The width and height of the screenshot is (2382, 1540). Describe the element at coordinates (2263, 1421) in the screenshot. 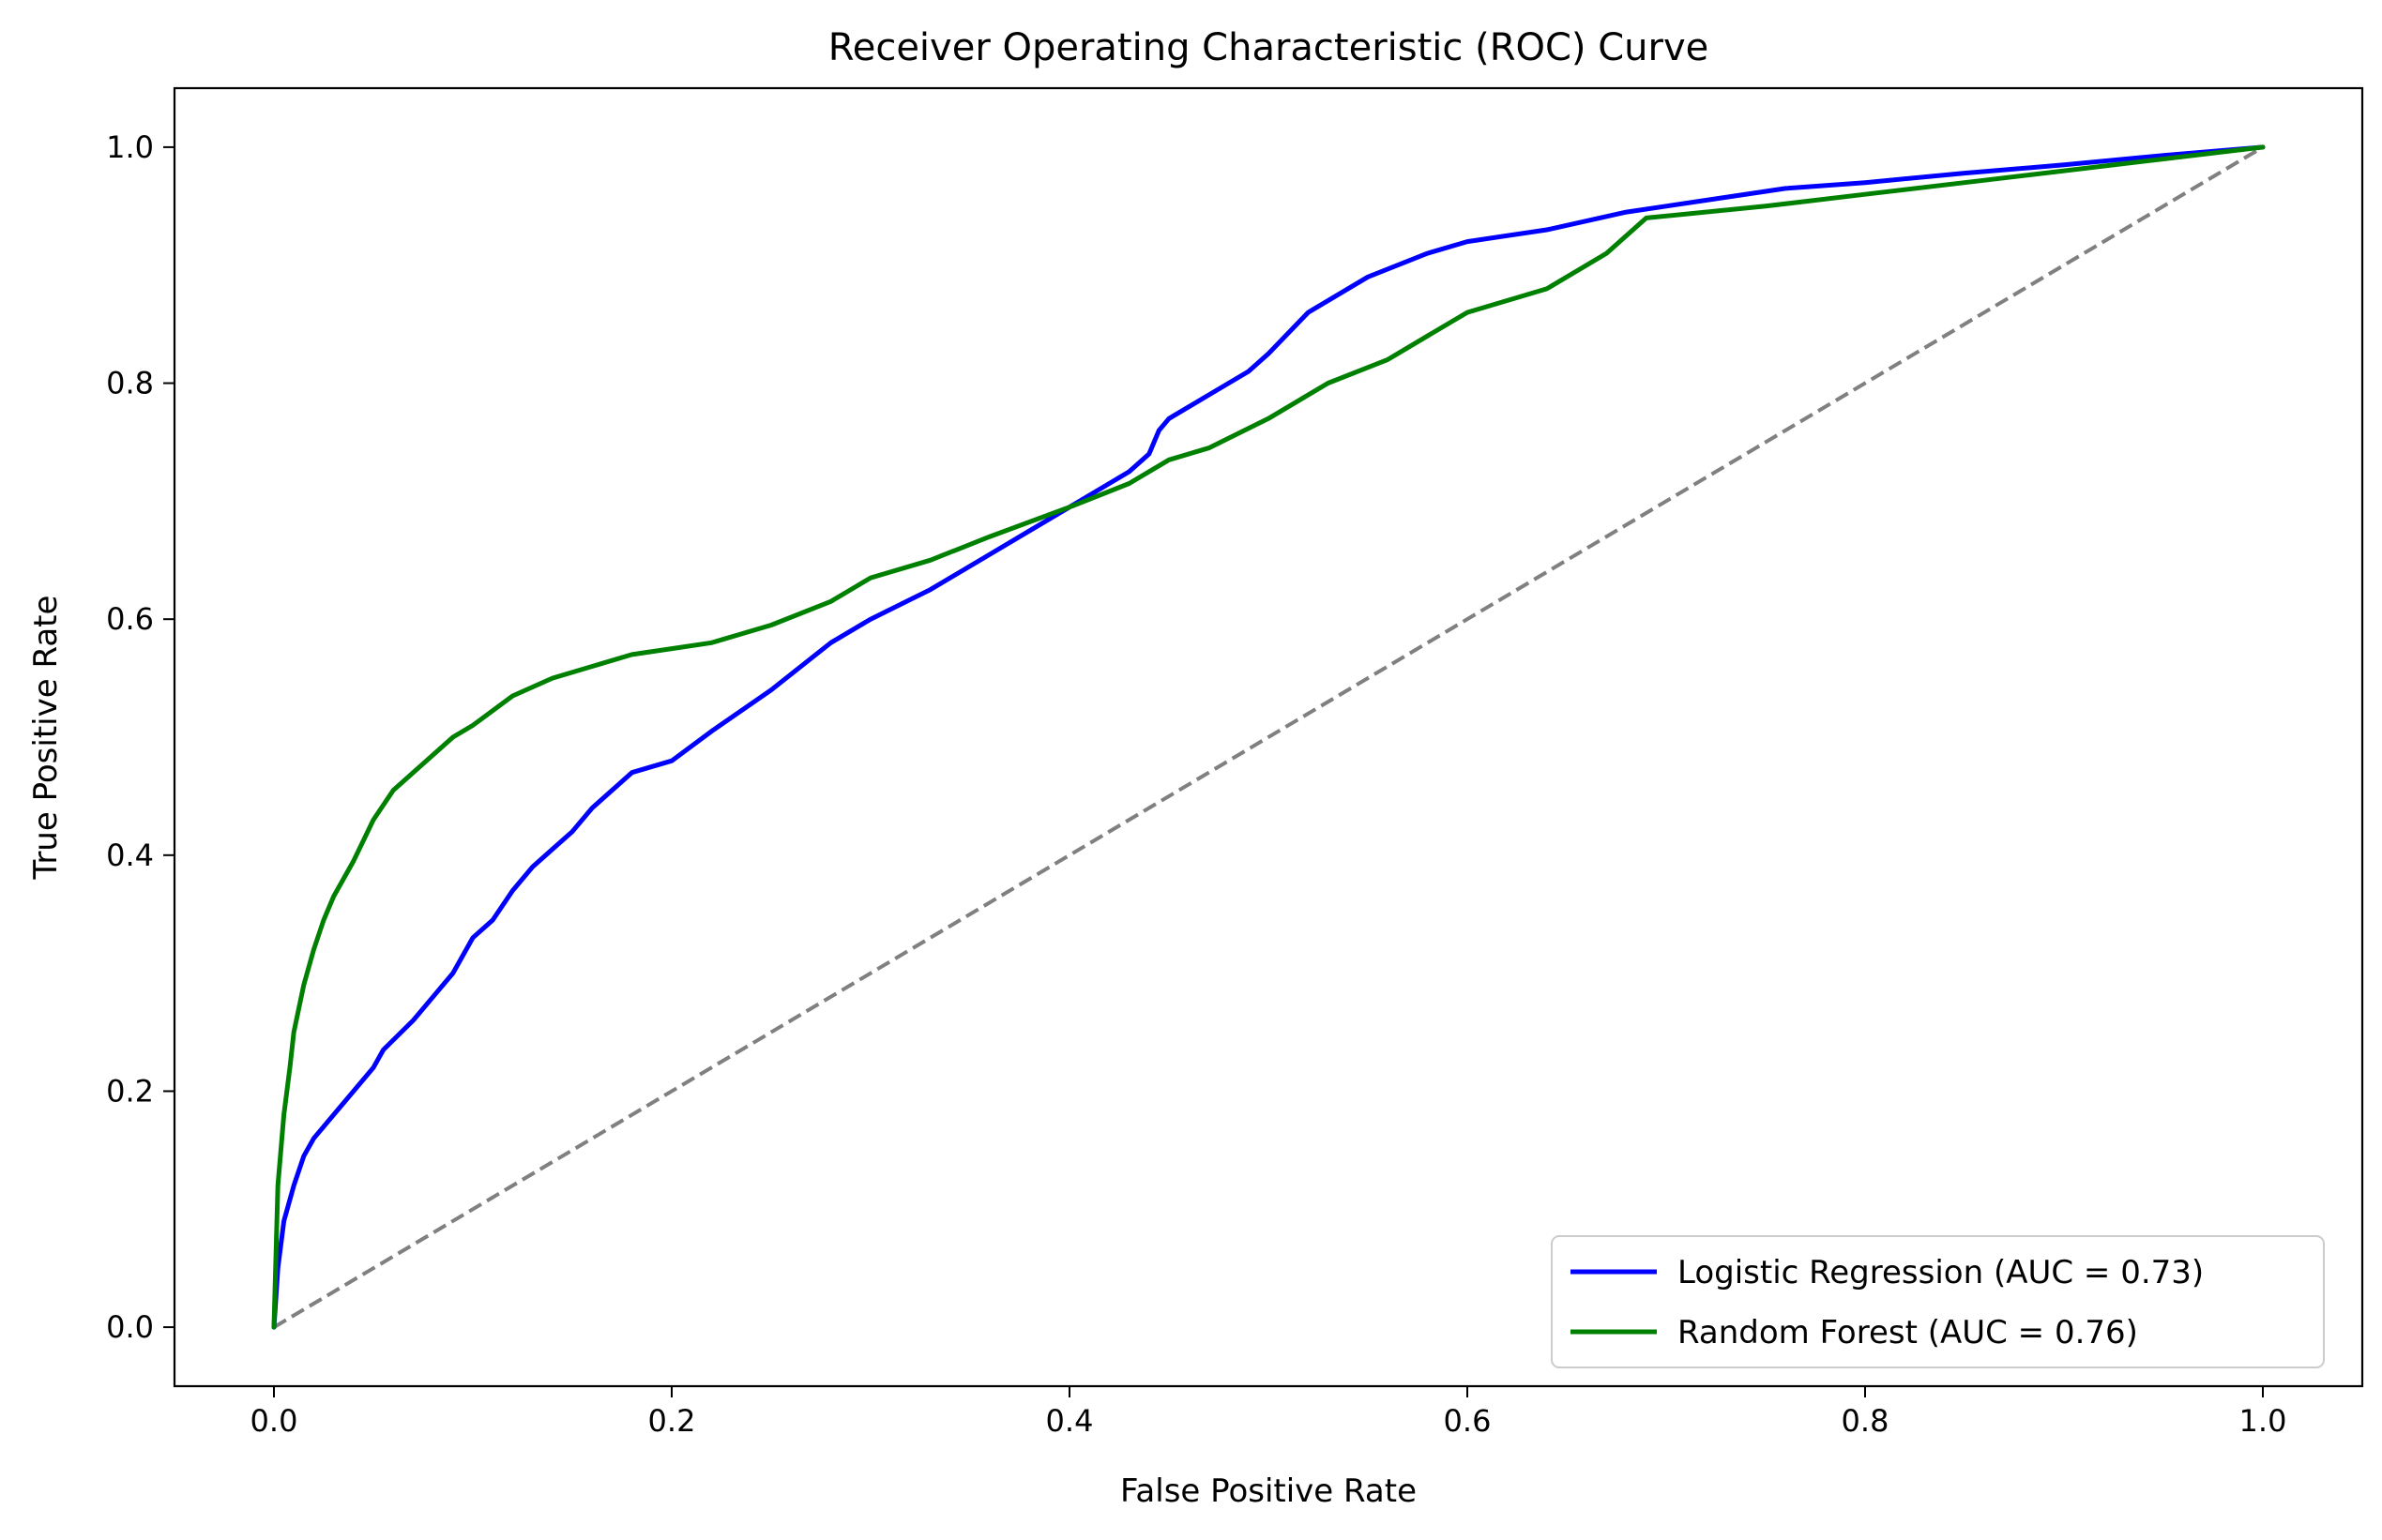

I see `x-tick-label: 1.0` at that location.